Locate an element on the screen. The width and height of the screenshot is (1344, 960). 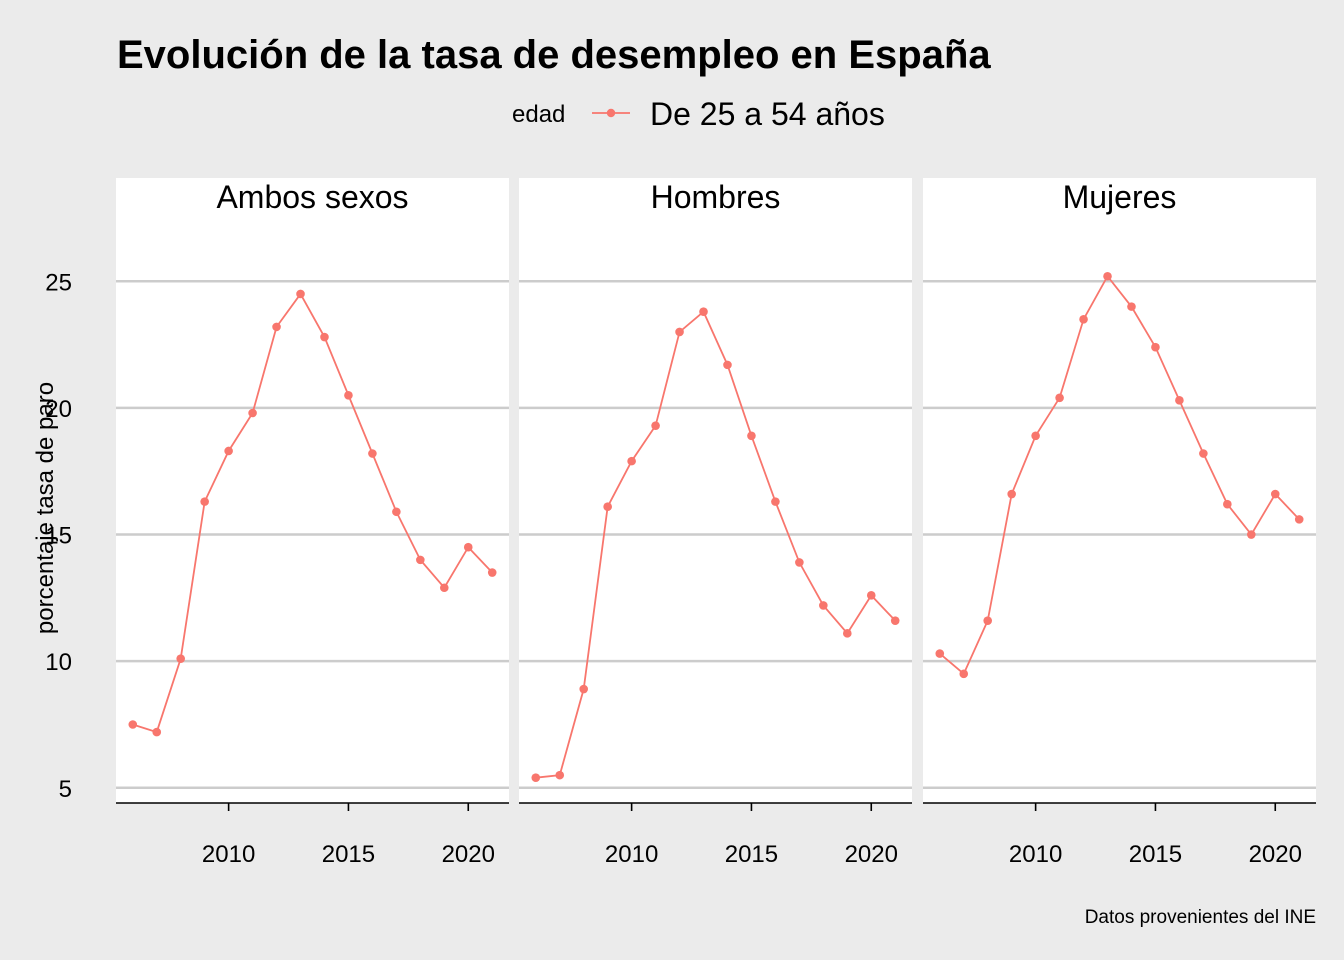
y-tick-label: 25 is located at coordinates (58, 282).